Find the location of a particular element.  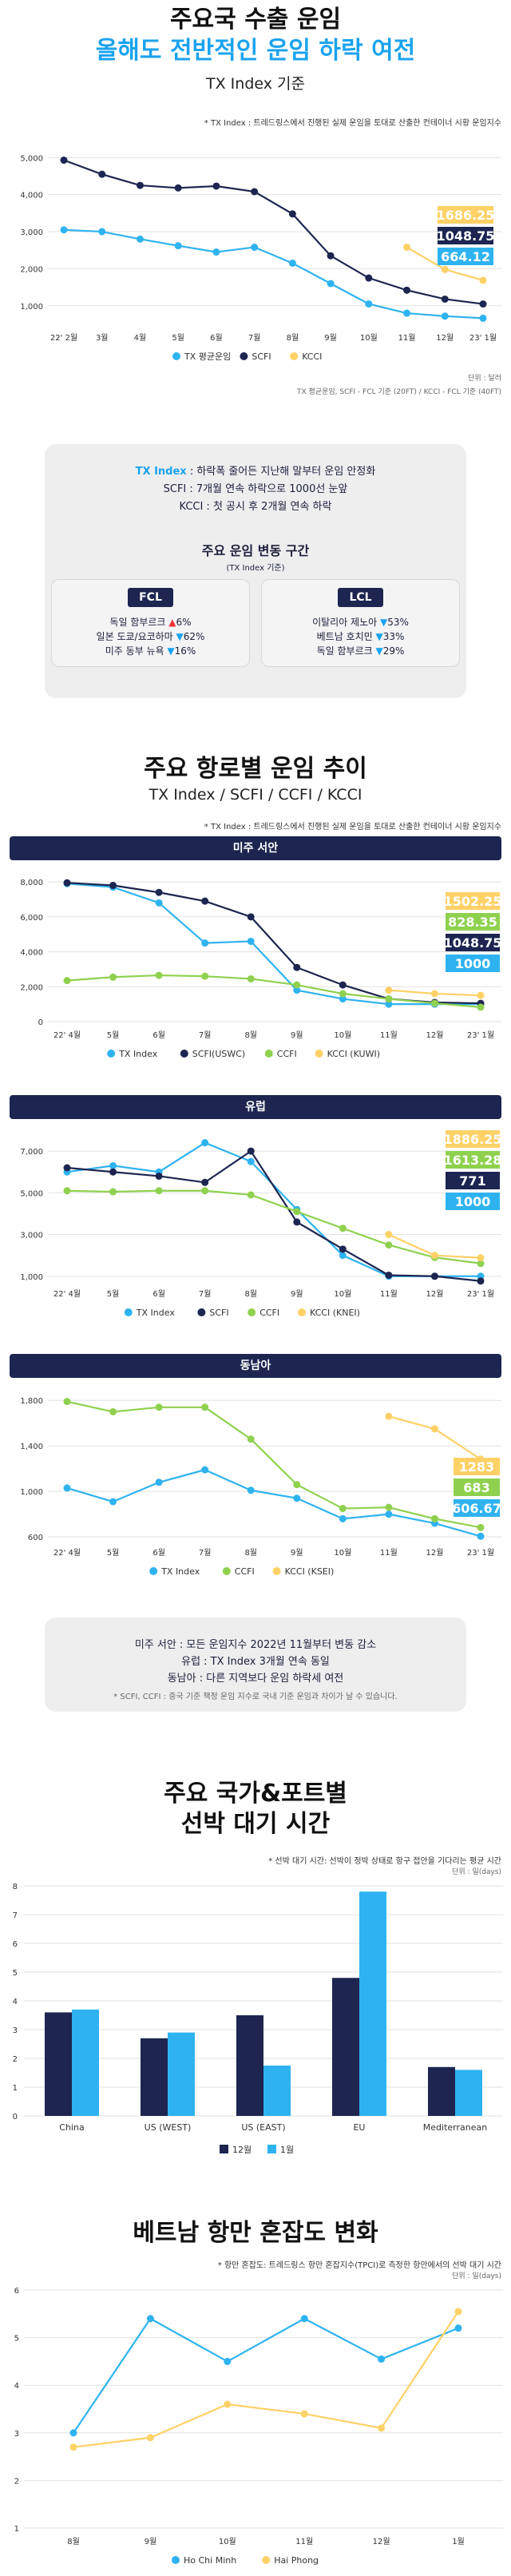

summary-tx-key: TX Index is located at coordinates (161, 472).